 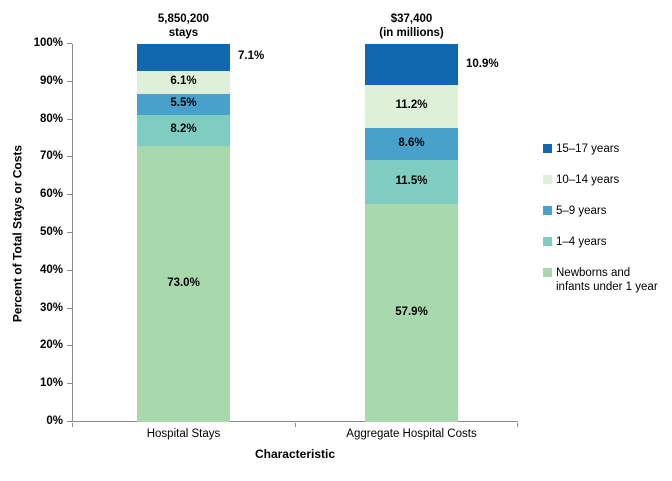 I want to click on legend-item: 1–4 years, so click(x=604, y=242).